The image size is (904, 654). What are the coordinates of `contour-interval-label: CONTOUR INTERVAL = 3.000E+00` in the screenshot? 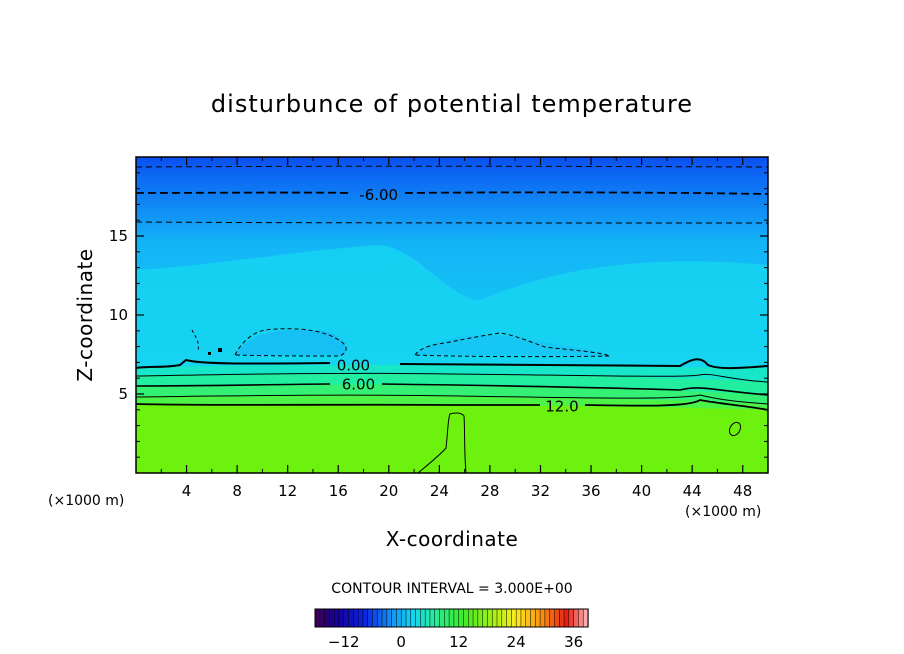 It's located at (451, 589).